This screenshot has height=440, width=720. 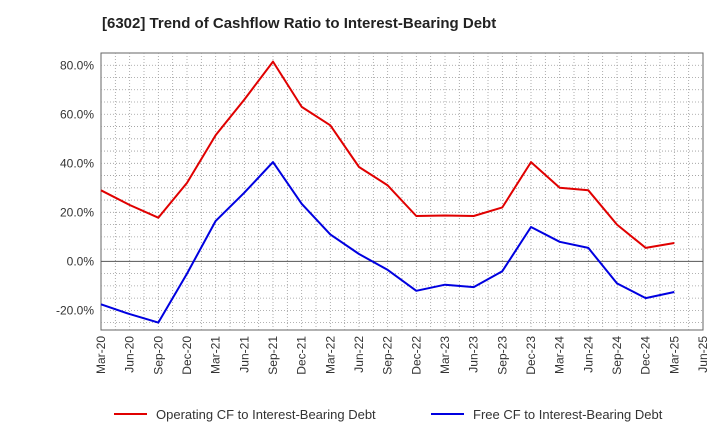 I want to click on y-tick-label: 60.0%, so click(x=77, y=114).